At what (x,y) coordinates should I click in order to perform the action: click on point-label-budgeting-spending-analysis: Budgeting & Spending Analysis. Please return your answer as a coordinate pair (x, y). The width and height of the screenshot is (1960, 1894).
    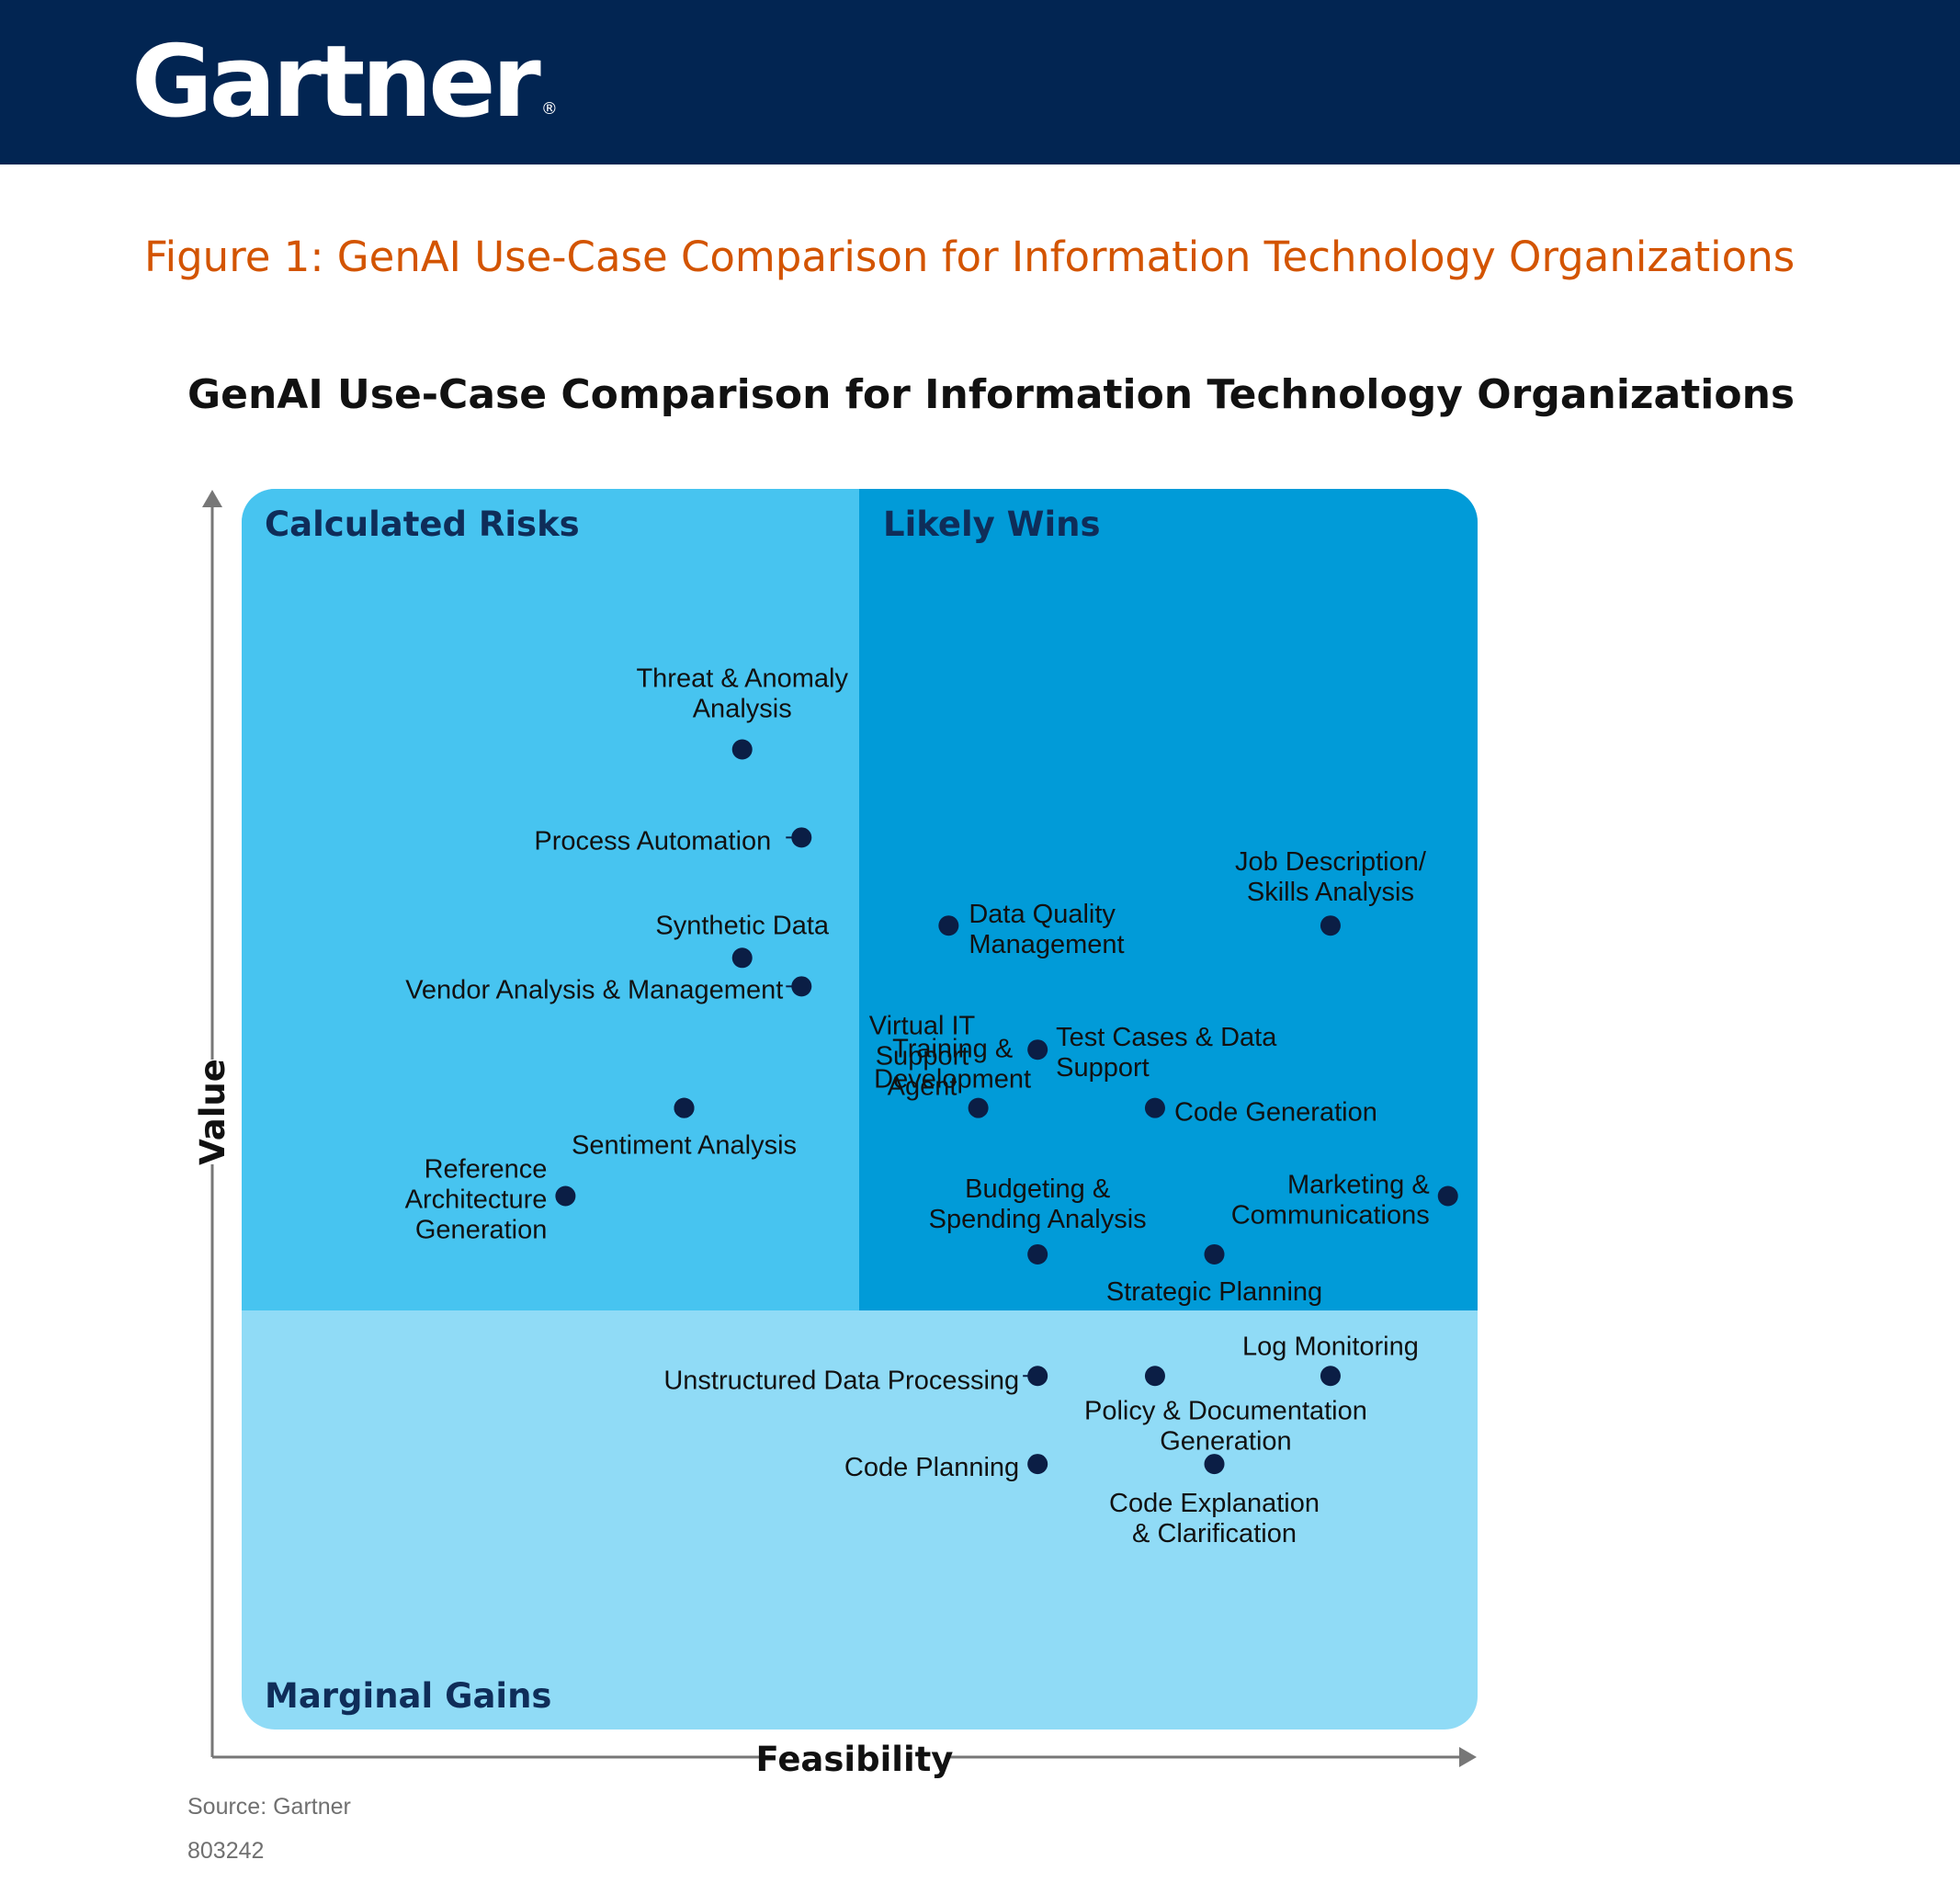
    Looking at the image, I should click on (1038, 1204).